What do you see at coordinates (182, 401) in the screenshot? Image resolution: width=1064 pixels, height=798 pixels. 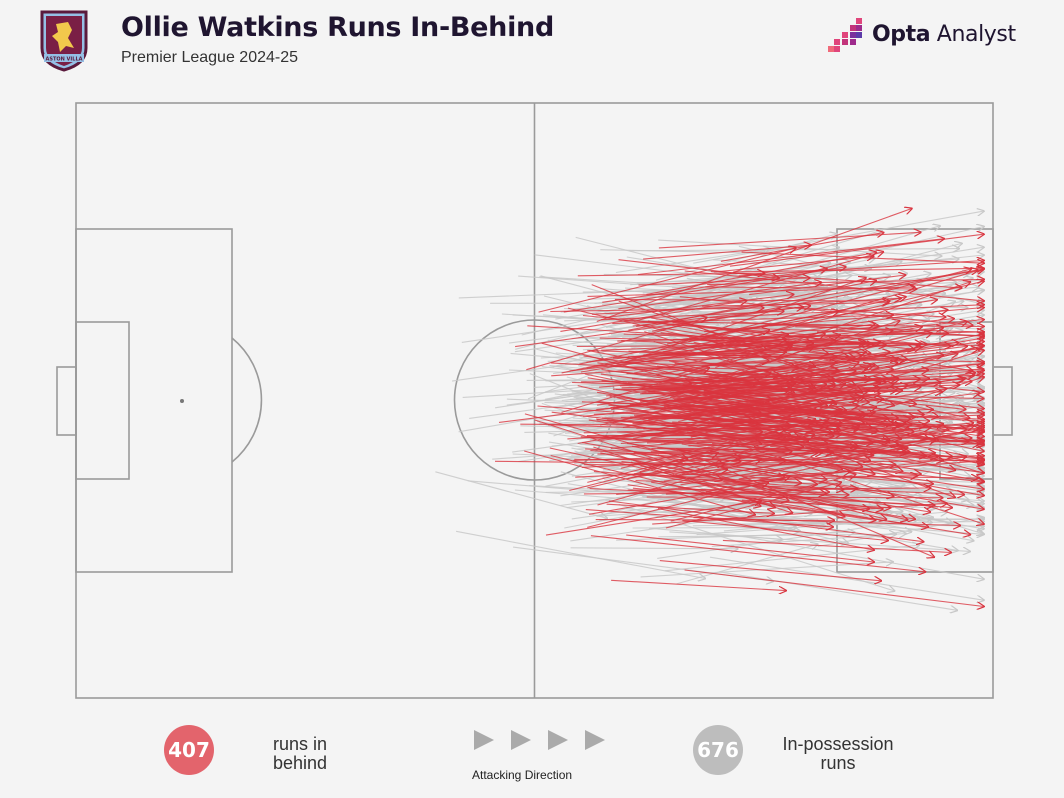 I see `left-penalty-spot` at bounding box center [182, 401].